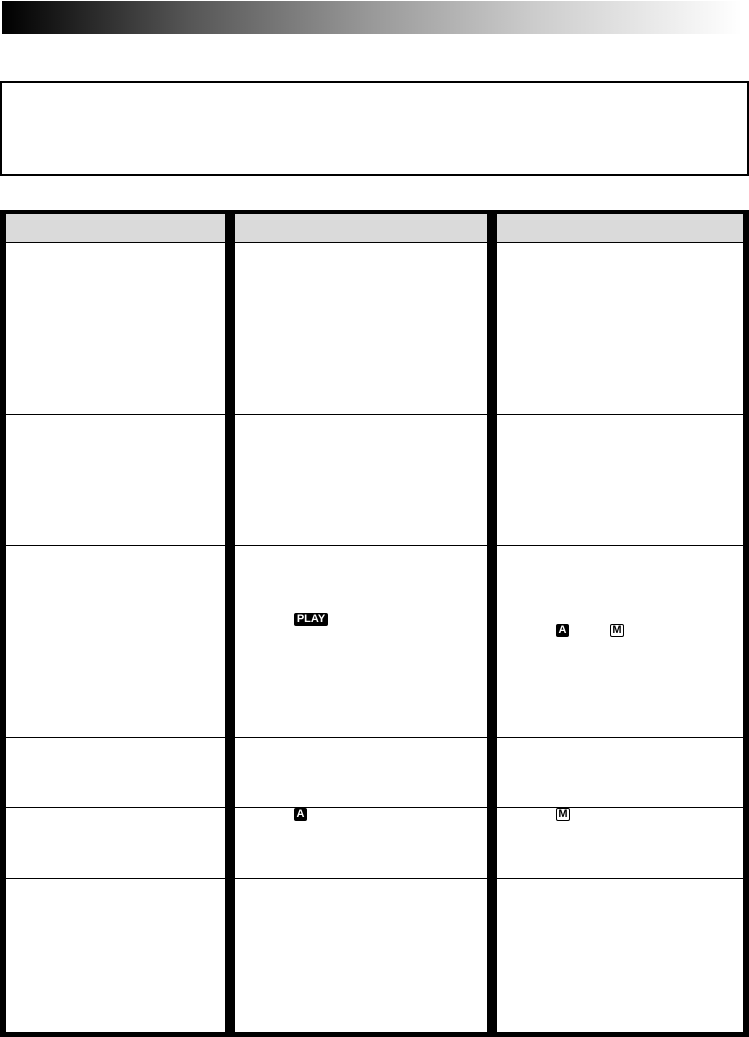 The height and width of the screenshot is (1037, 749). I want to click on section-header-bar, so click(372, 17).